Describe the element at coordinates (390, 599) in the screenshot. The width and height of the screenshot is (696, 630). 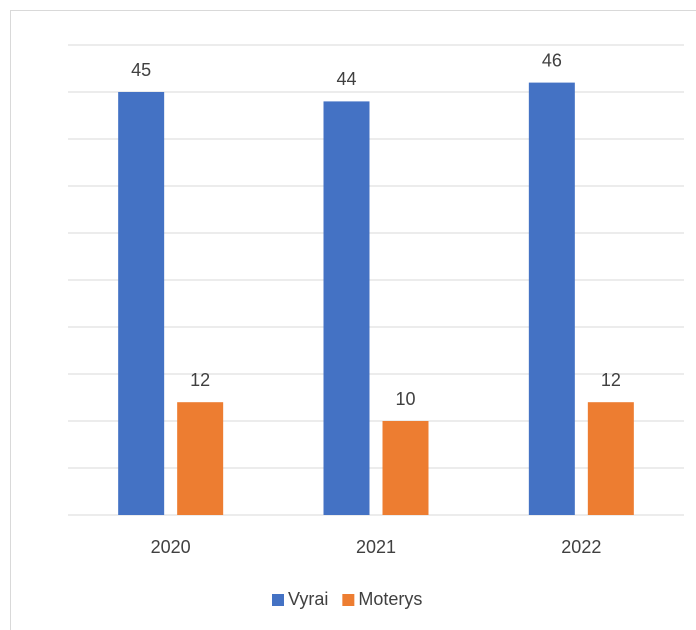
I see `legend-label: Moterys` at that location.